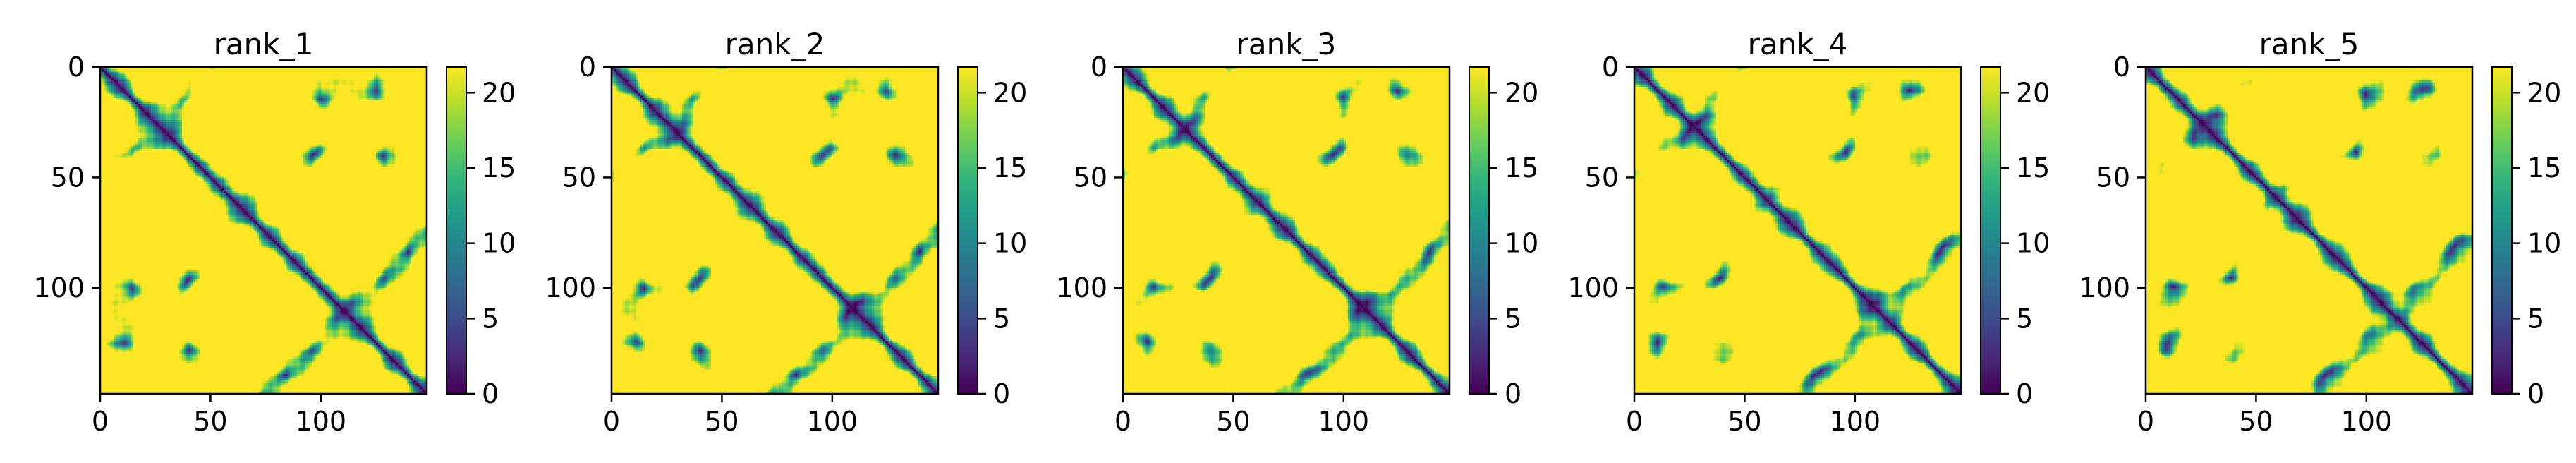 This screenshot has height=463, width=2576. What do you see at coordinates (1287, 44) in the screenshot?
I see `panel-title: rank_3` at bounding box center [1287, 44].